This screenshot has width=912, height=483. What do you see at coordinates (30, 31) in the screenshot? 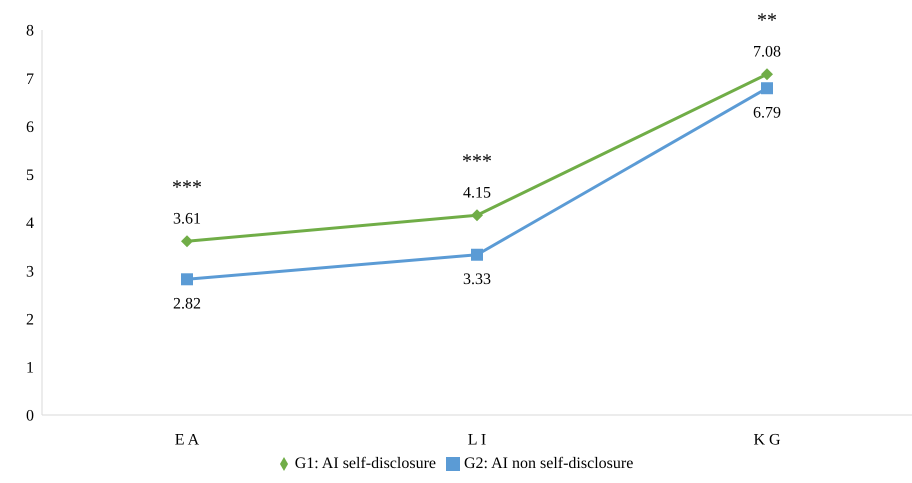
I see `y-tick-label: 8` at bounding box center [30, 31].